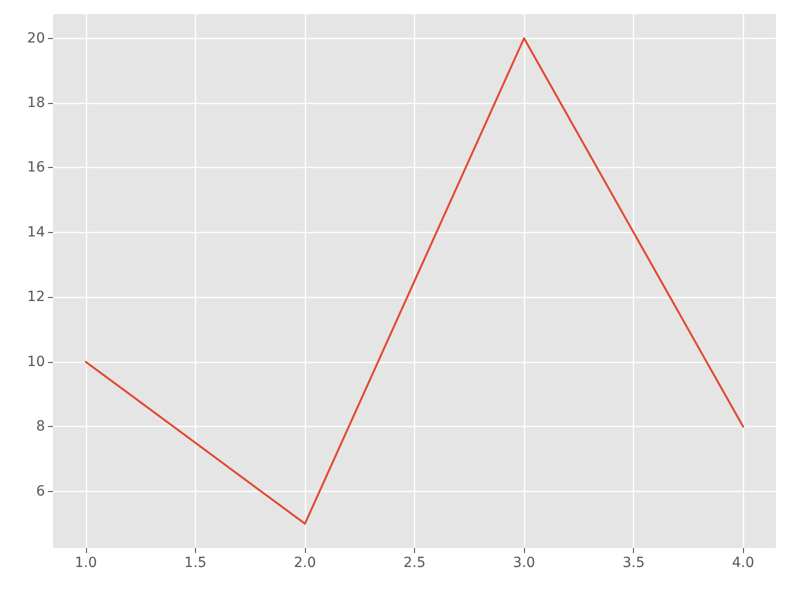  What do you see at coordinates (85, 563) in the screenshot?
I see `x-tick-label: 1.0` at bounding box center [85, 563].